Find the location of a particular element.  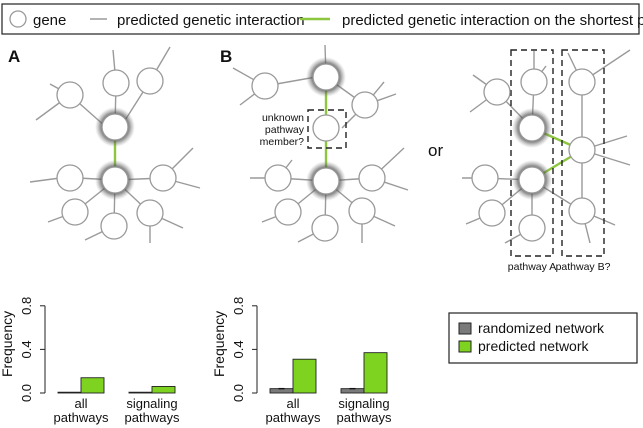

panel-a-label: A is located at coordinates (14, 56).